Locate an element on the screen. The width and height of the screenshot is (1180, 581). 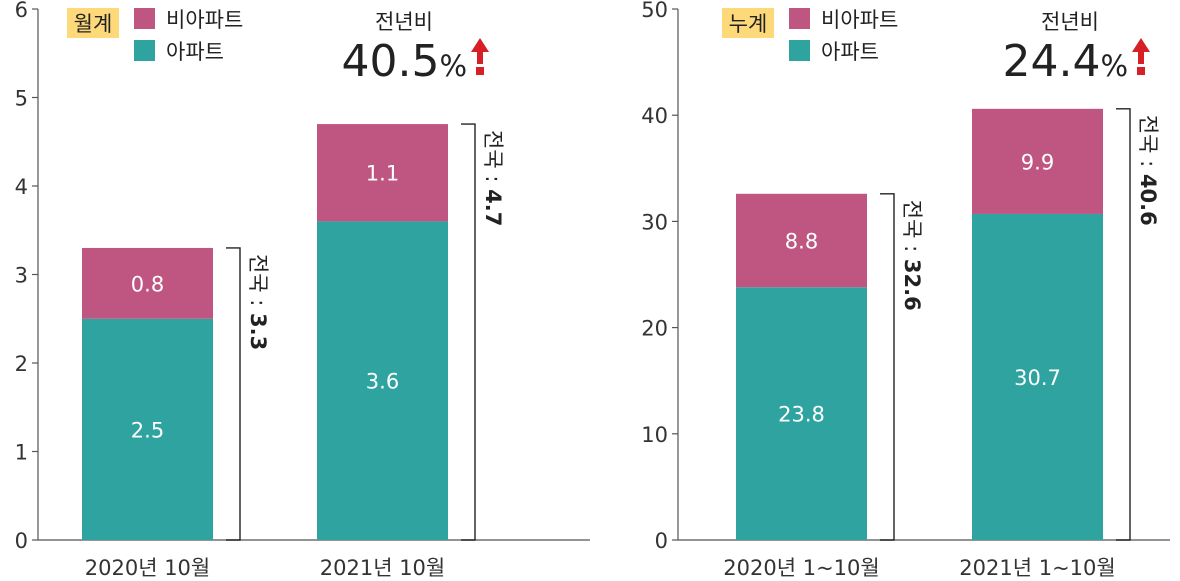
x-tick-label: 2020년 1~10월 is located at coordinates (801, 566).